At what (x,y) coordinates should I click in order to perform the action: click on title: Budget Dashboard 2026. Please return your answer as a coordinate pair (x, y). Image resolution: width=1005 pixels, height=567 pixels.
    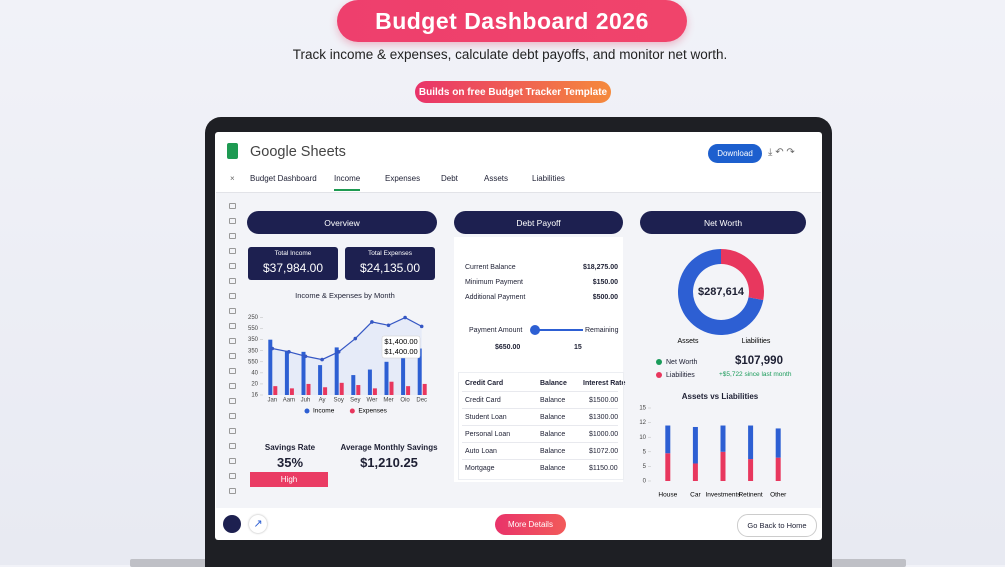
    Looking at the image, I should click on (512, 20).